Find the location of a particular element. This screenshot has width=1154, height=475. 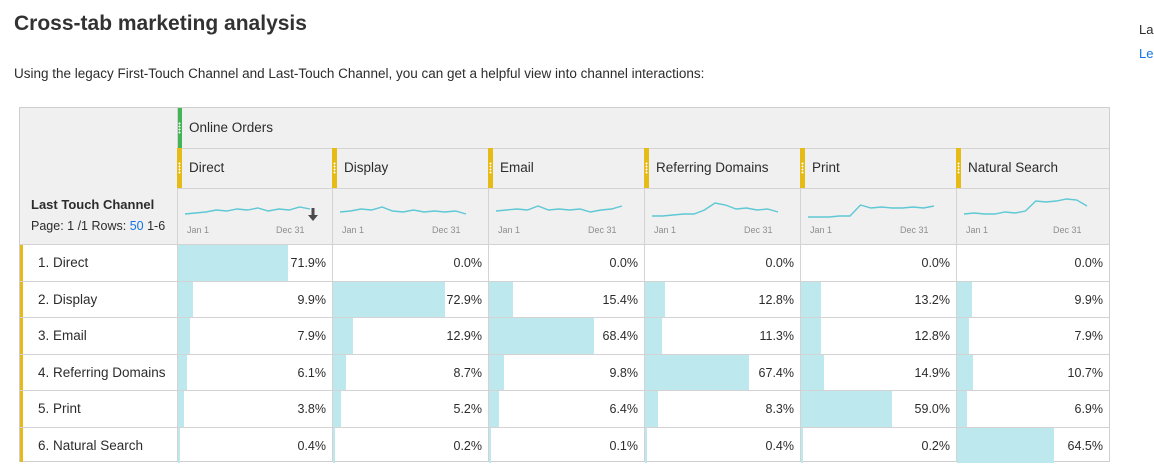

rows-per-page-link: 50 is located at coordinates (136, 226).